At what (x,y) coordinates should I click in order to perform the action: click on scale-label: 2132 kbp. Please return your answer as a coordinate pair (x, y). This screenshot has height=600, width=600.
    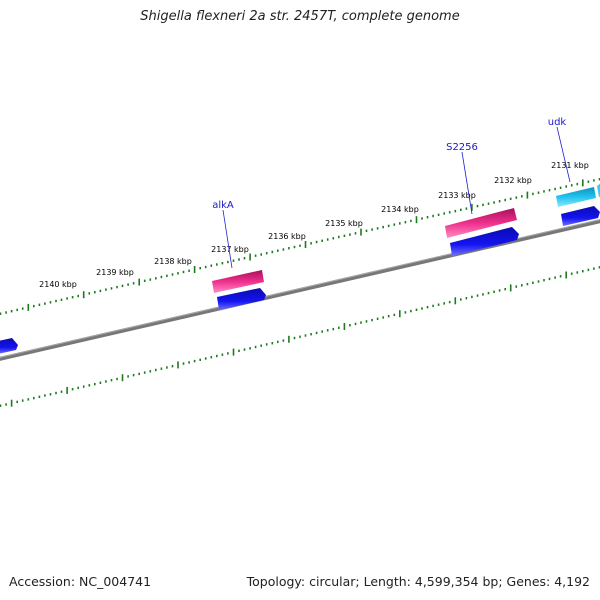
    Looking at the image, I should click on (513, 180).